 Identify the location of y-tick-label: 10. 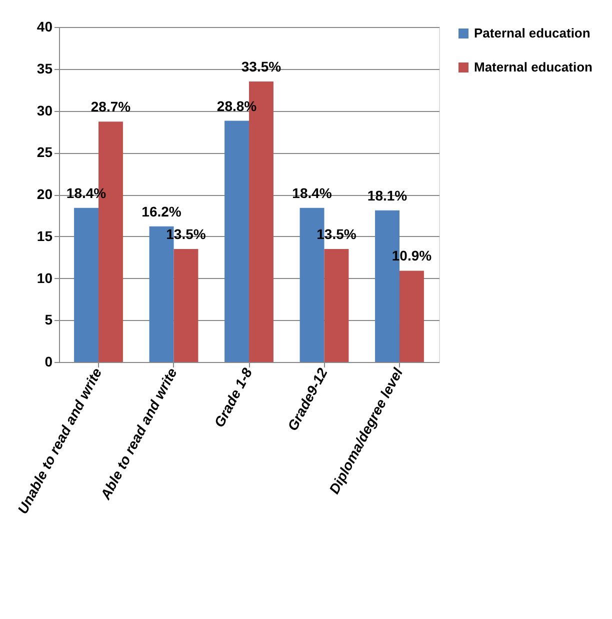
(44, 278).